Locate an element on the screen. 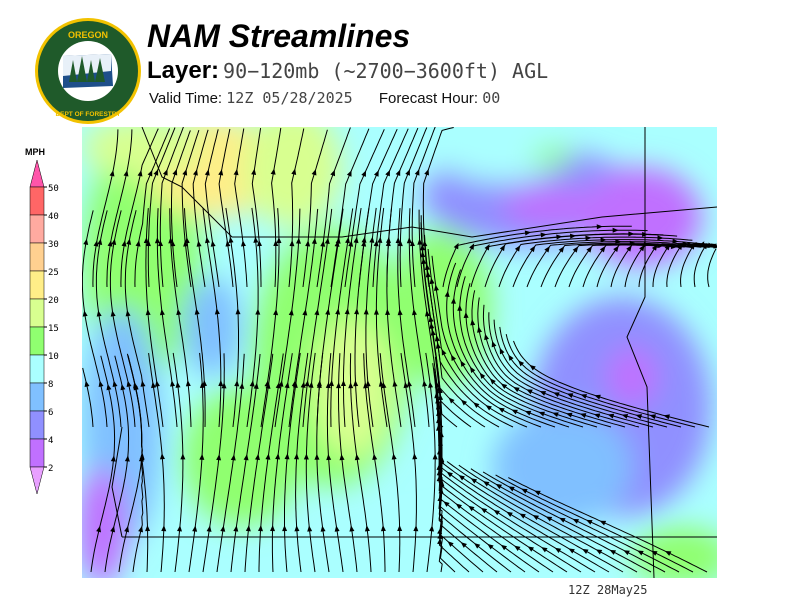 The image size is (800, 600). svg-text: DEPT OF FORESTRY is located at coordinates (88, 114).